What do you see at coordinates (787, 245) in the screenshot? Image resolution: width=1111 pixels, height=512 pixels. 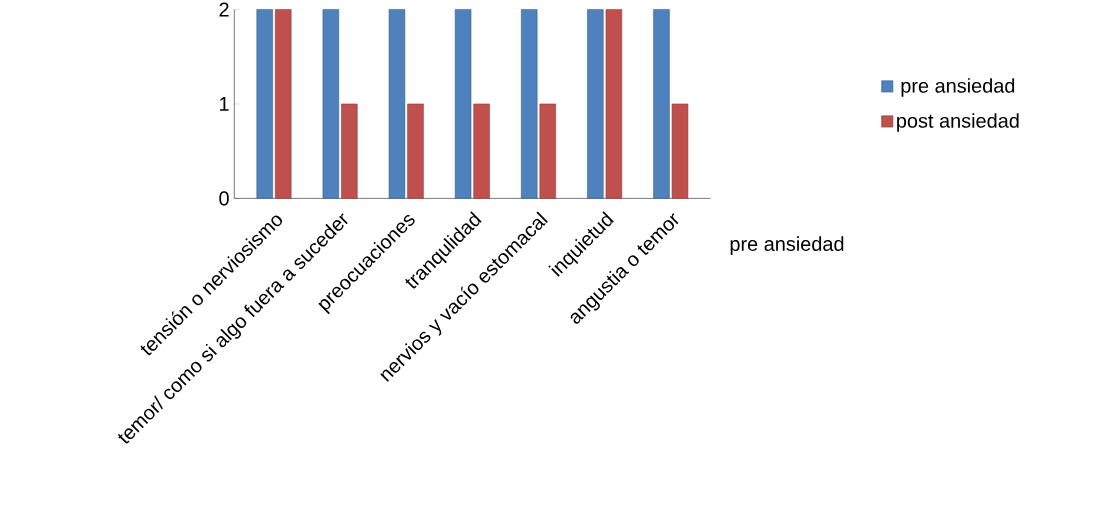 I see `text: pre ansiedad` at bounding box center [787, 245].